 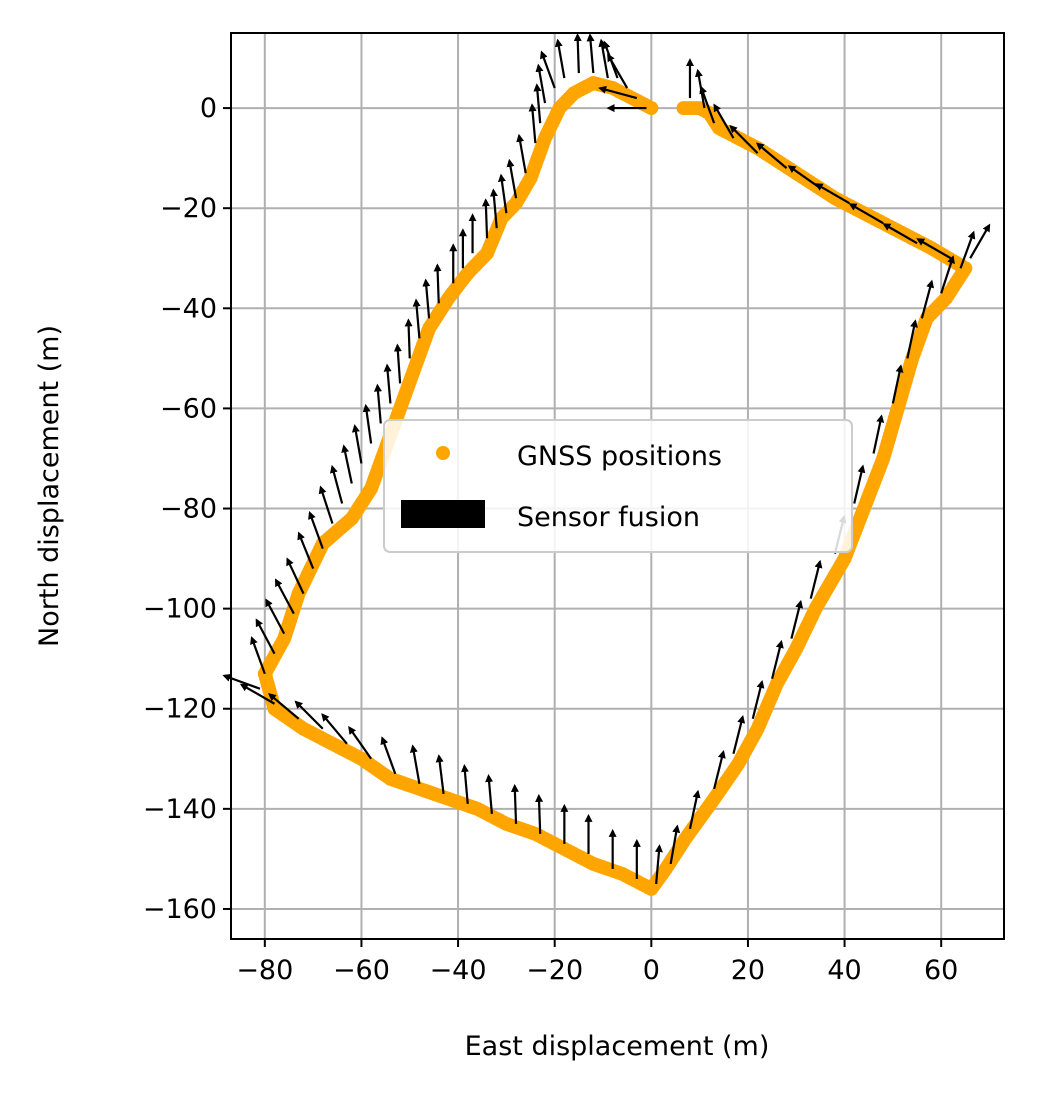 I want to click on y-tick-label: −140, so click(x=180, y=809).